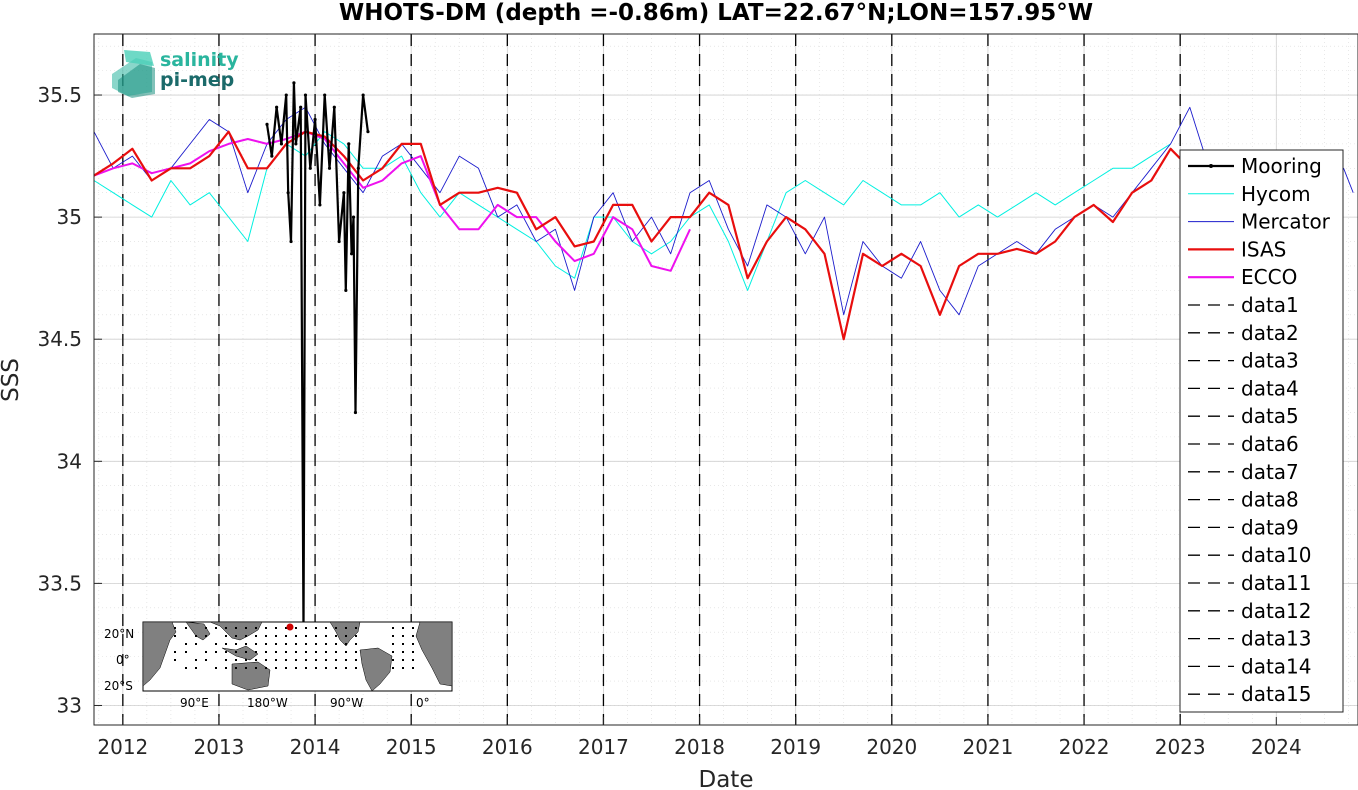  I want to click on legend-label: Mercator, so click(1286, 222).